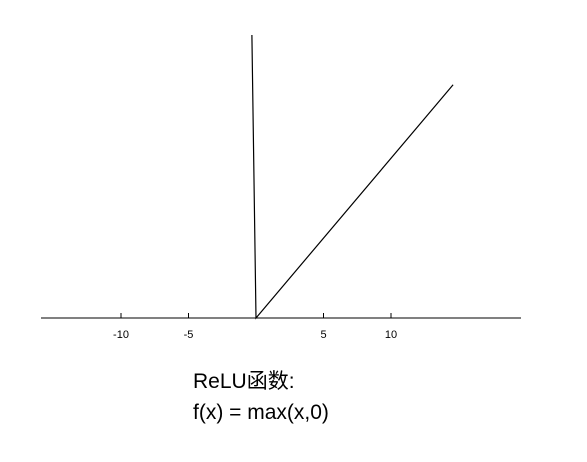 The image size is (587, 462). What do you see at coordinates (189, 335) in the screenshot?
I see `x-tick-label: -5` at bounding box center [189, 335].